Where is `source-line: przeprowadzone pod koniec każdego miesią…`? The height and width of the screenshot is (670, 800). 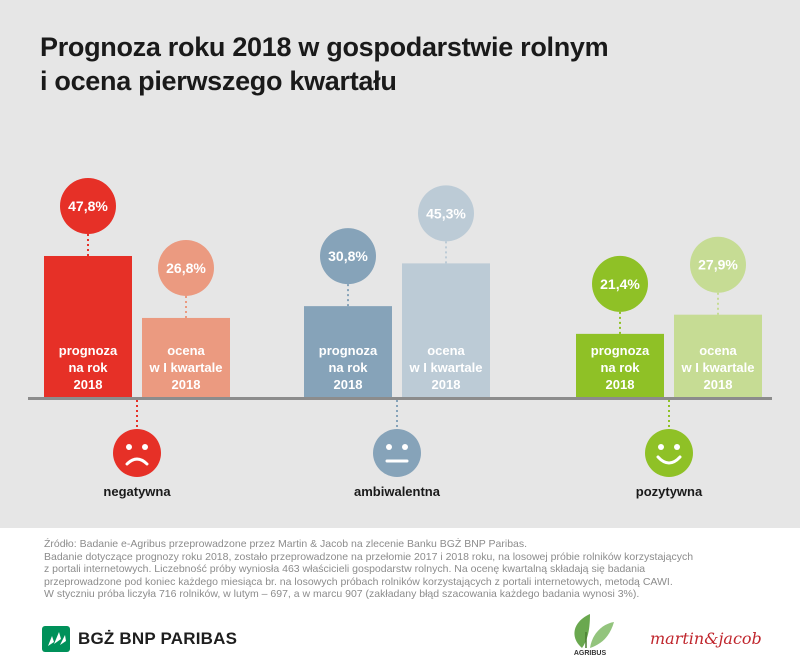
source-line: przeprowadzone pod koniec każdego miesią… is located at coordinates (358, 581).